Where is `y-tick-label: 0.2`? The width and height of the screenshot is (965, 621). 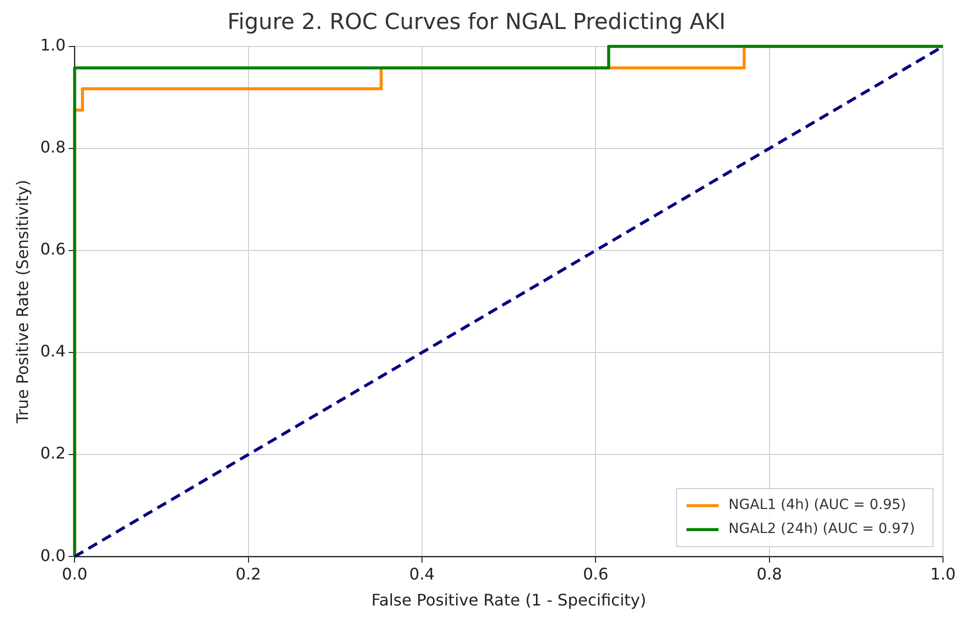
y-tick-label: 0.2 is located at coordinates (53, 453).